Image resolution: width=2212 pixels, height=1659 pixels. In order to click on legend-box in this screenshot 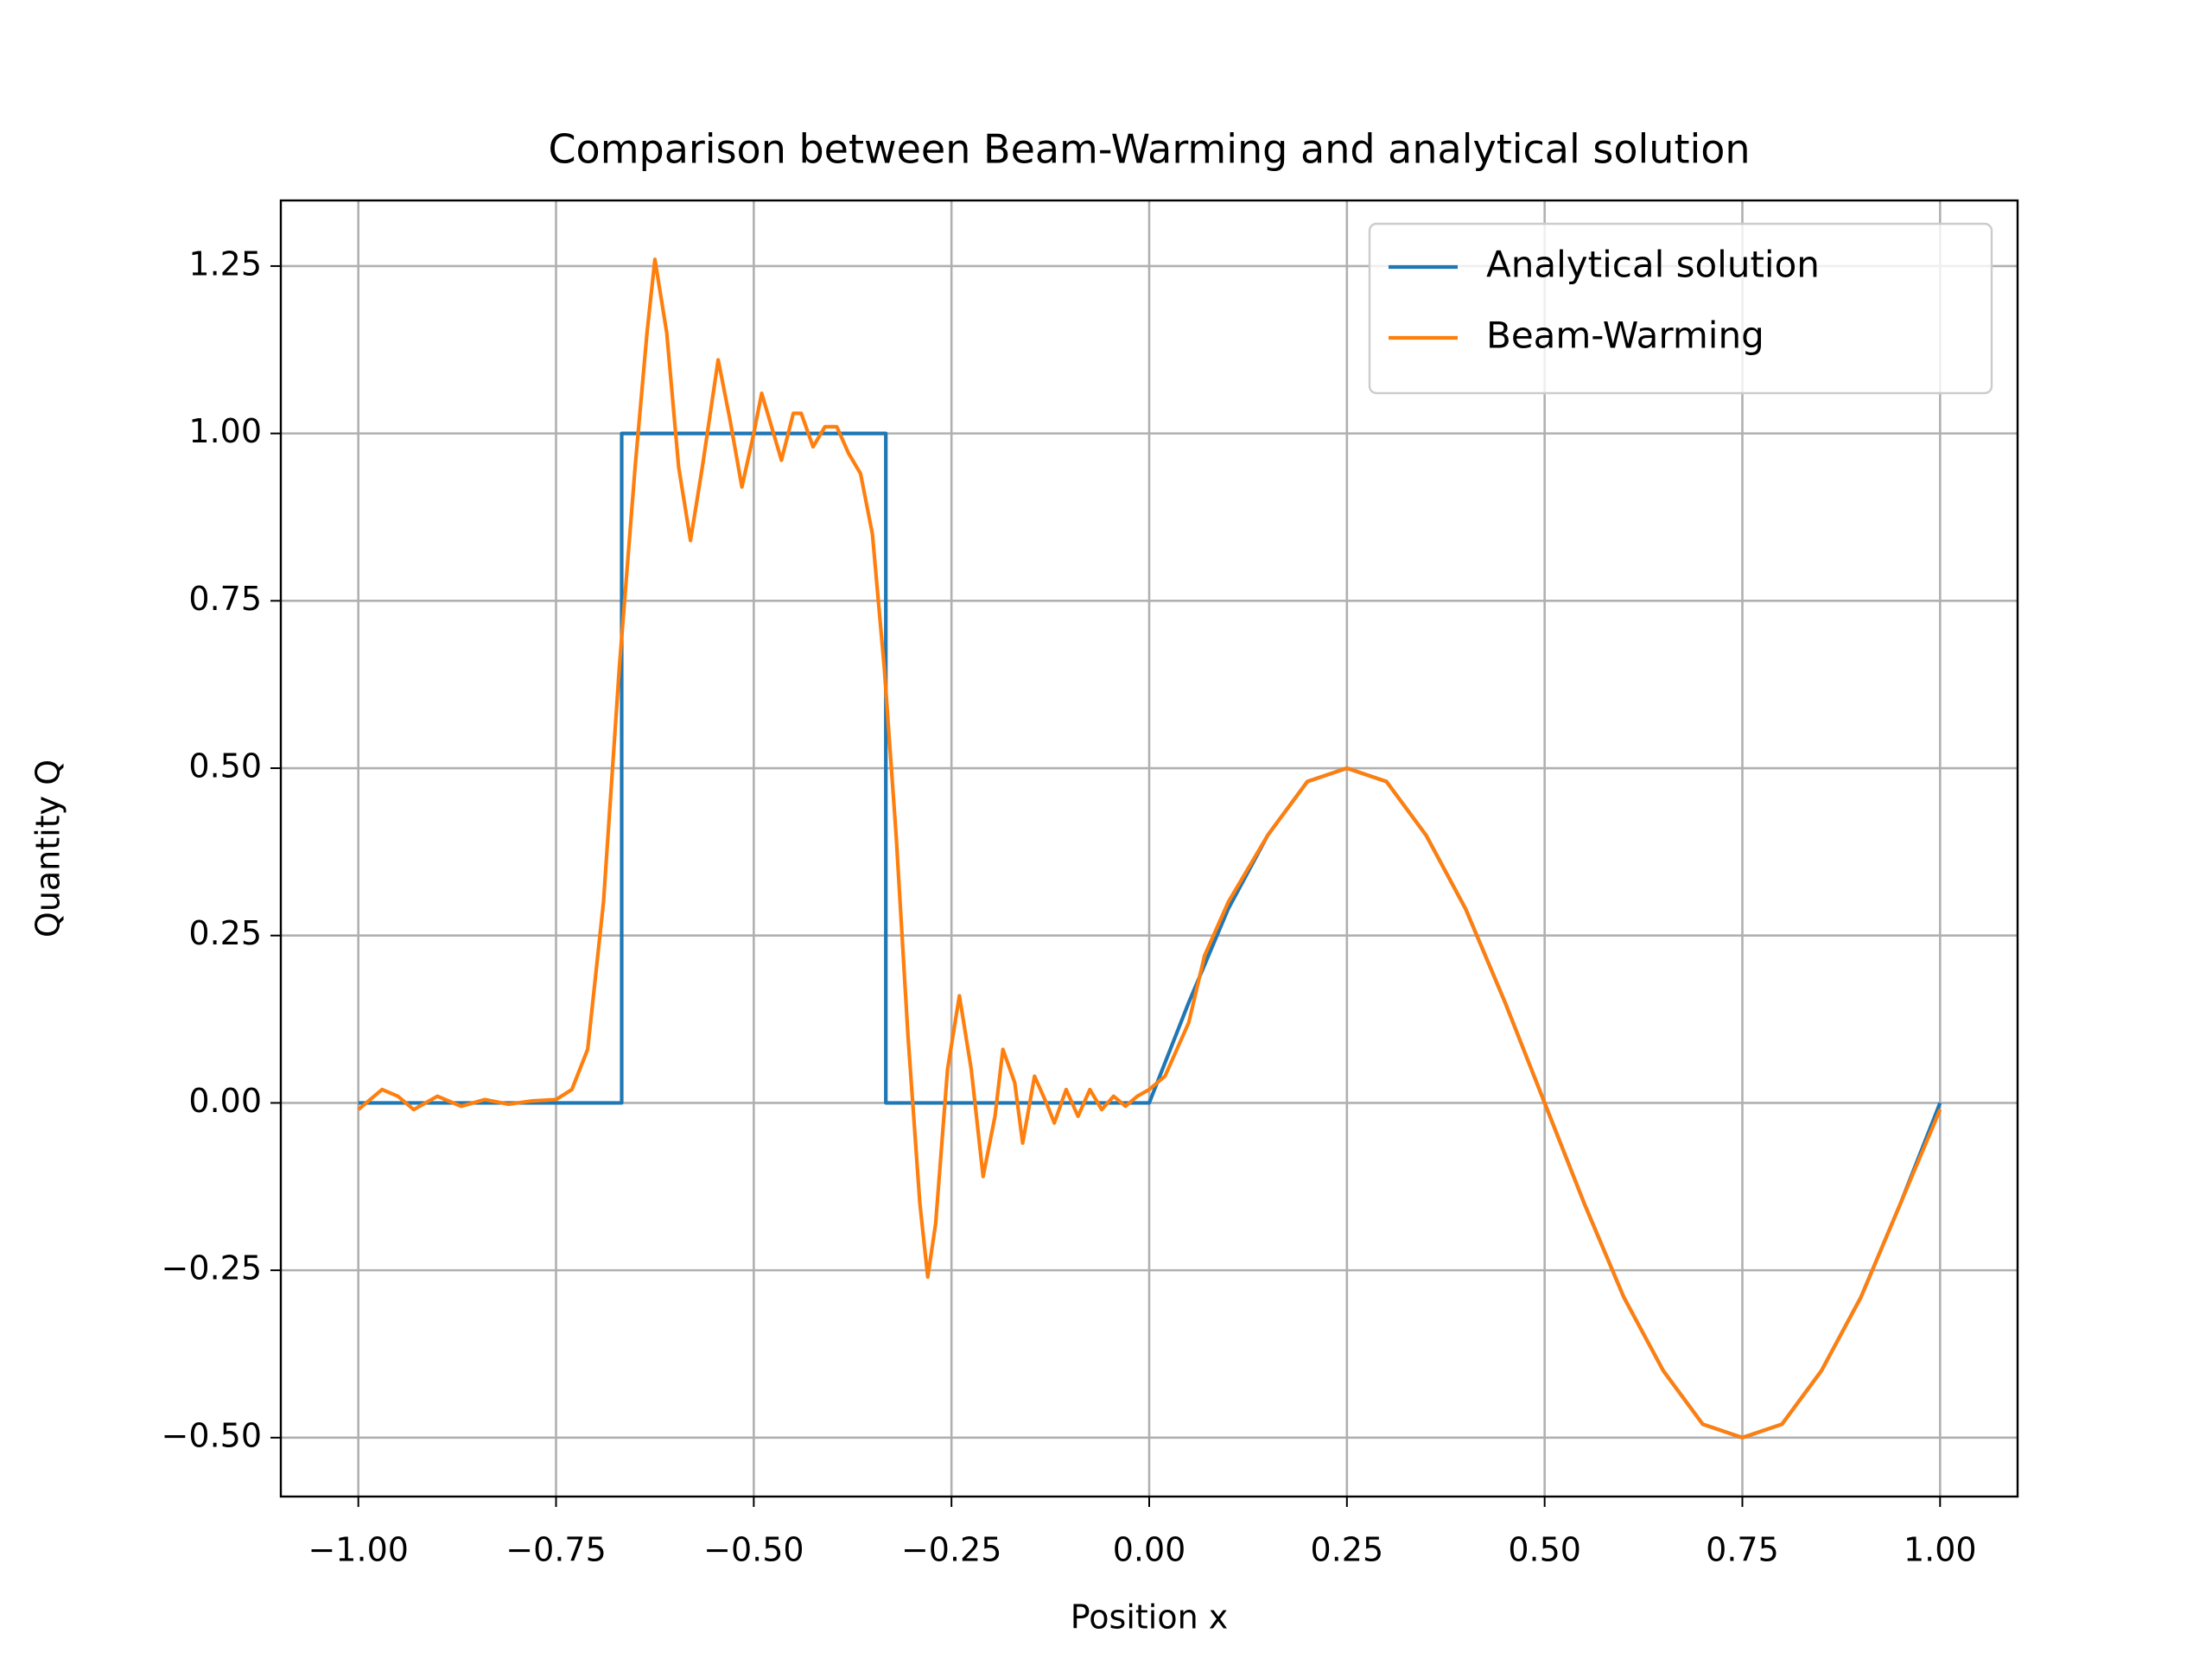, I will do `click(1680, 308)`.